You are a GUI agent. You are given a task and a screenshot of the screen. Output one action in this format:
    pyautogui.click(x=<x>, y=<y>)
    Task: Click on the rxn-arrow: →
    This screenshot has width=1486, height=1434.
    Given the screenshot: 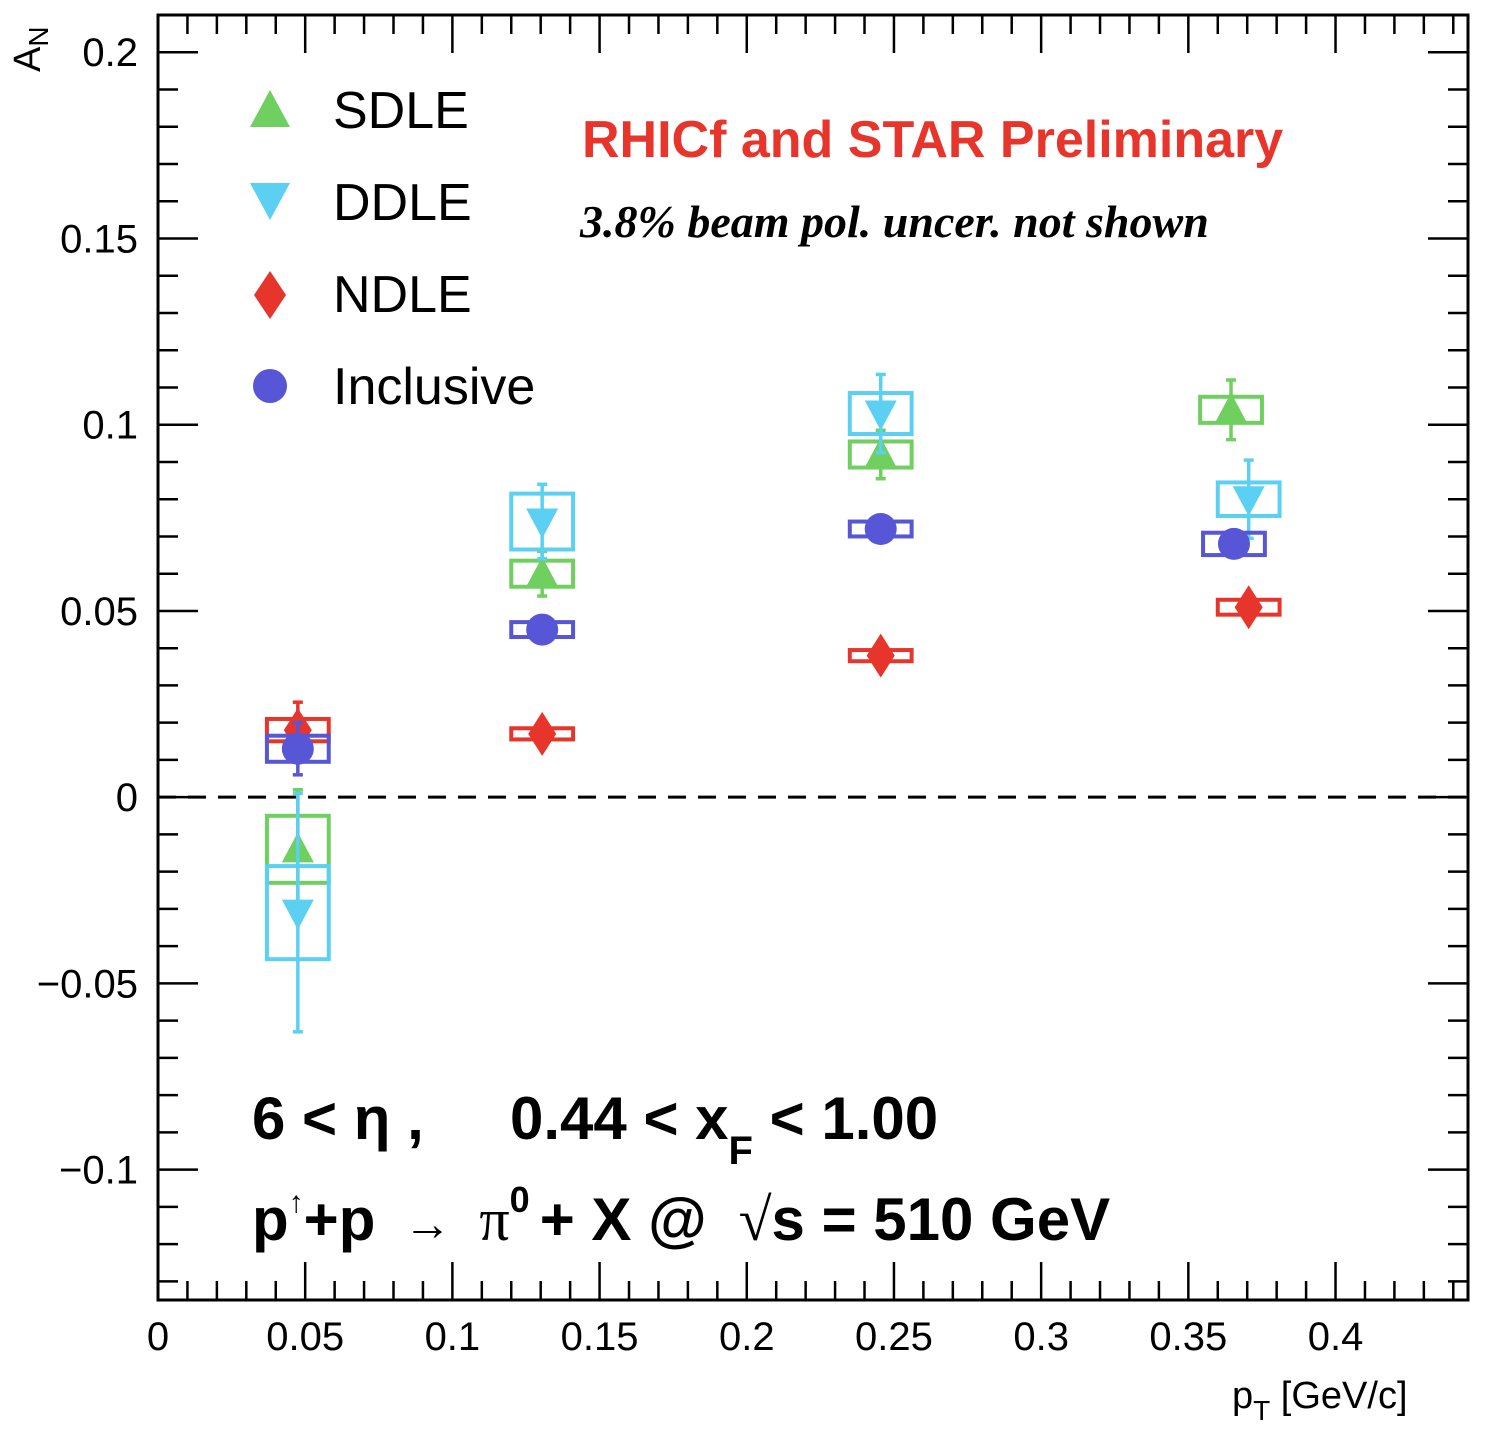 What is the action you would take?
    pyautogui.click(x=427, y=1224)
    